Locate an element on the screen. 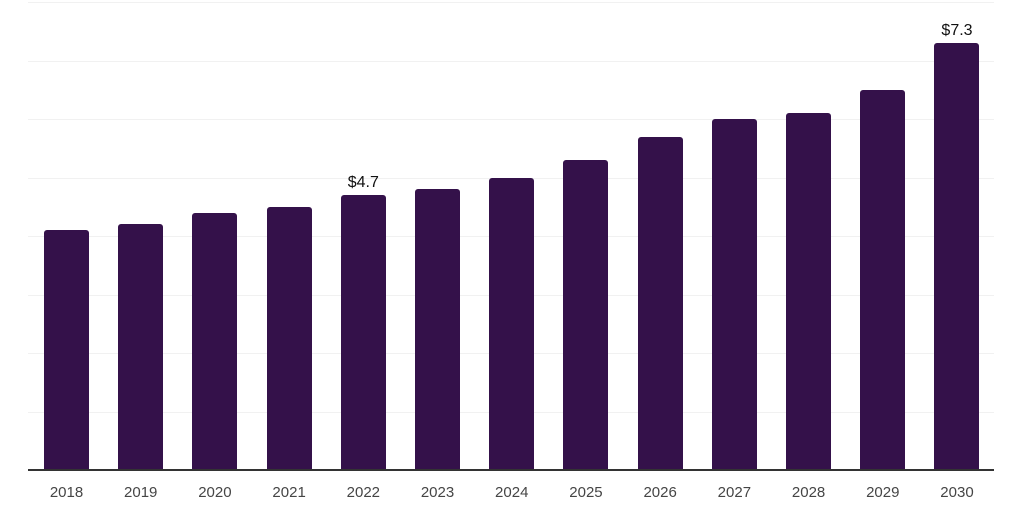 Image resolution: width=1024 pixels, height=512 pixels. bar-2019 is located at coordinates (141, 347).